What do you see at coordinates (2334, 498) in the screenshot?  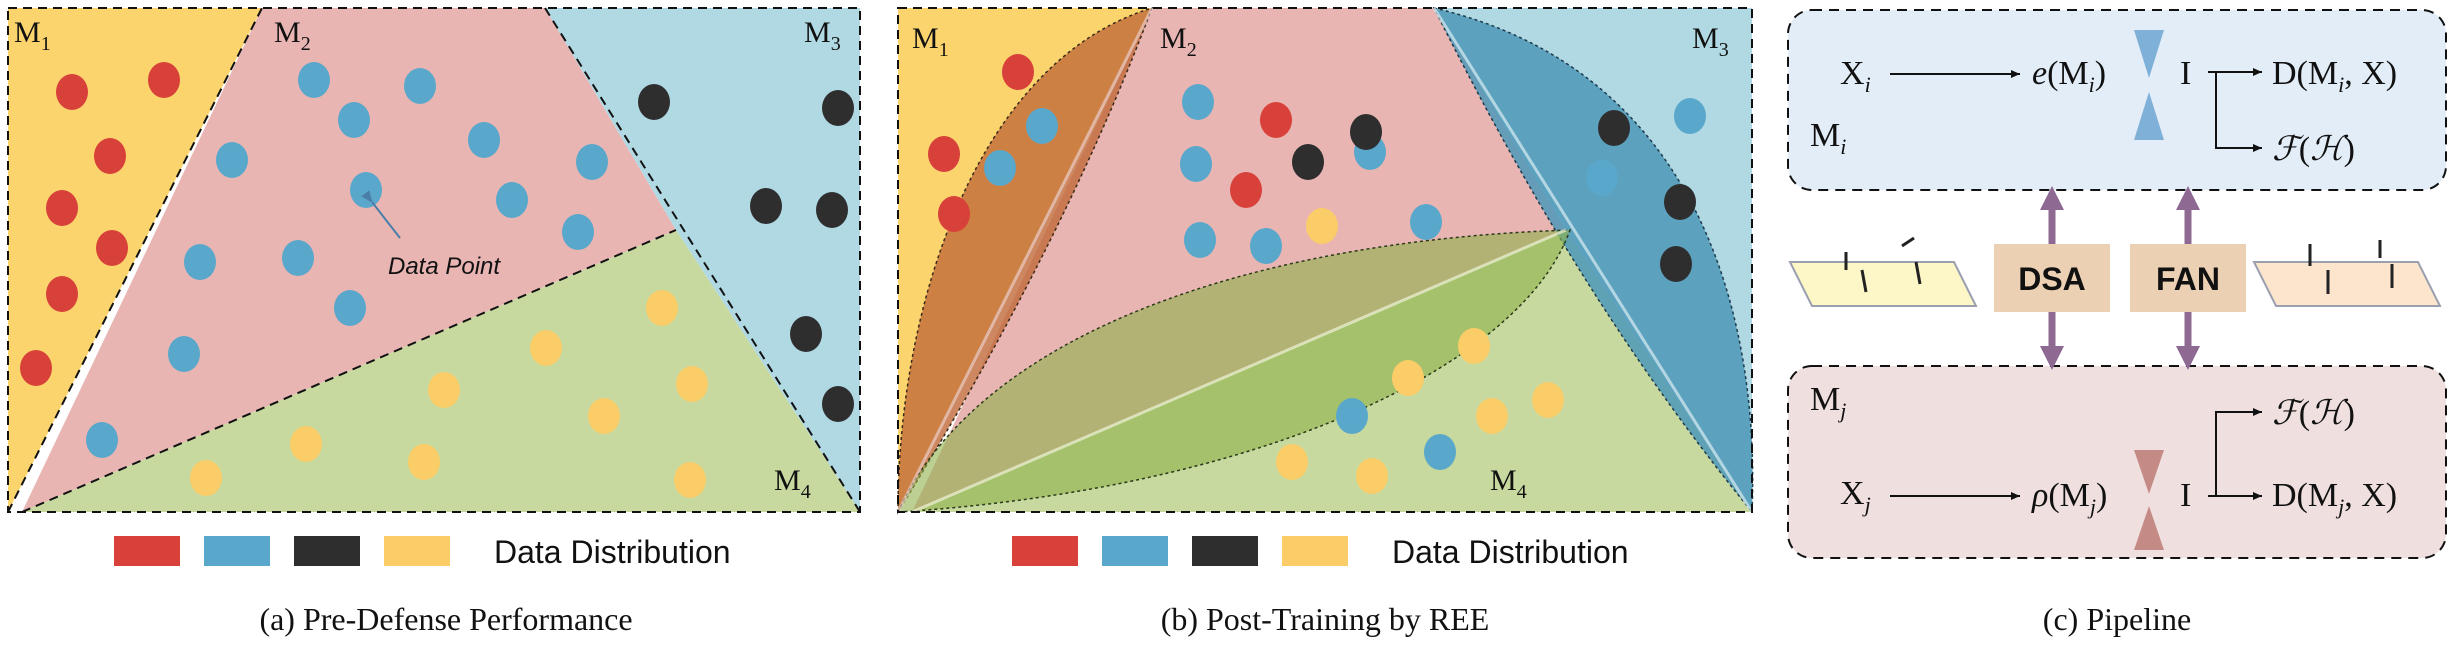 I see `output-d-bottom: D(Mj, X)` at bounding box center [2334, 498].